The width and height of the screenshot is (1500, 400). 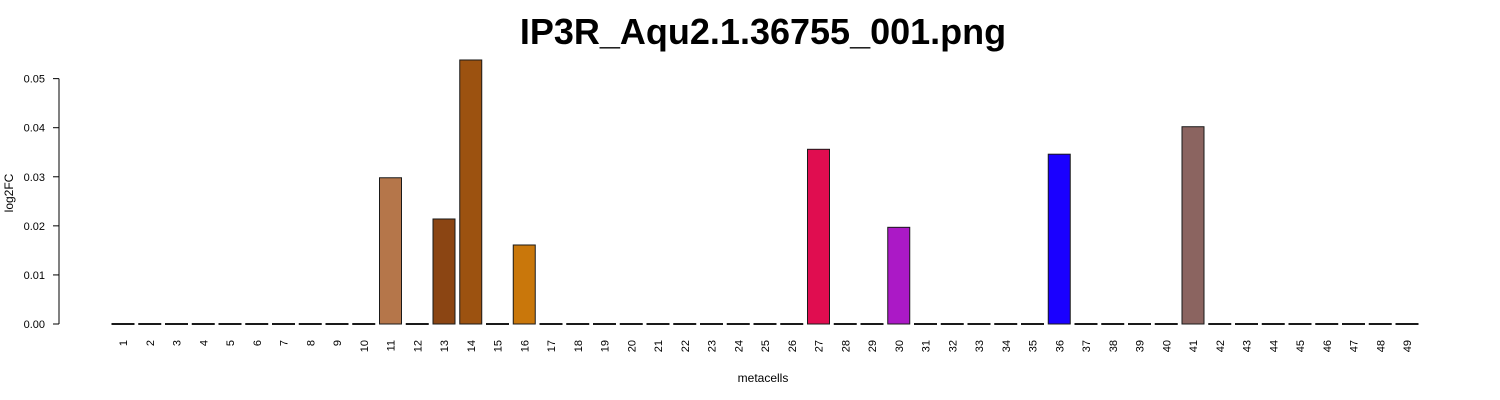 I want to click on x-tick-label: 25, so click(x=766, y=346).